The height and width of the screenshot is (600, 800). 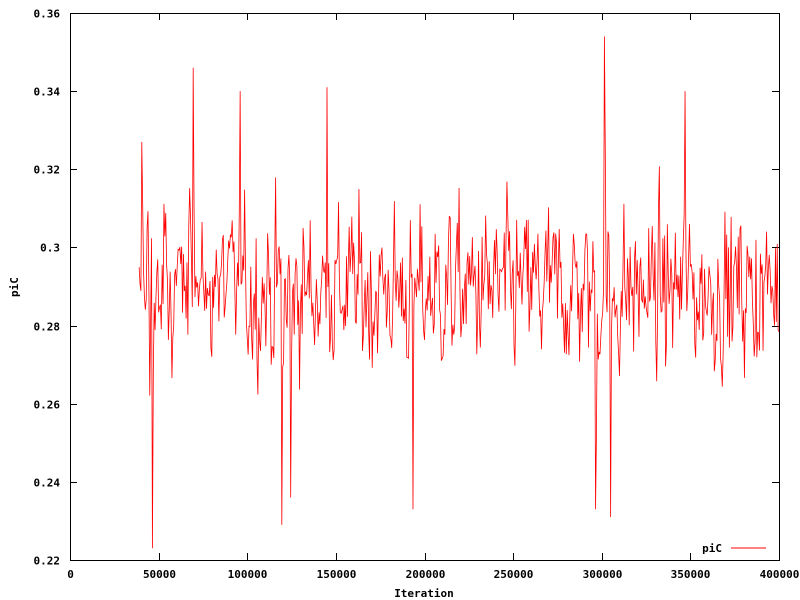 I want to click on y-tick-label: 0.3, so click(x=50, y=248).